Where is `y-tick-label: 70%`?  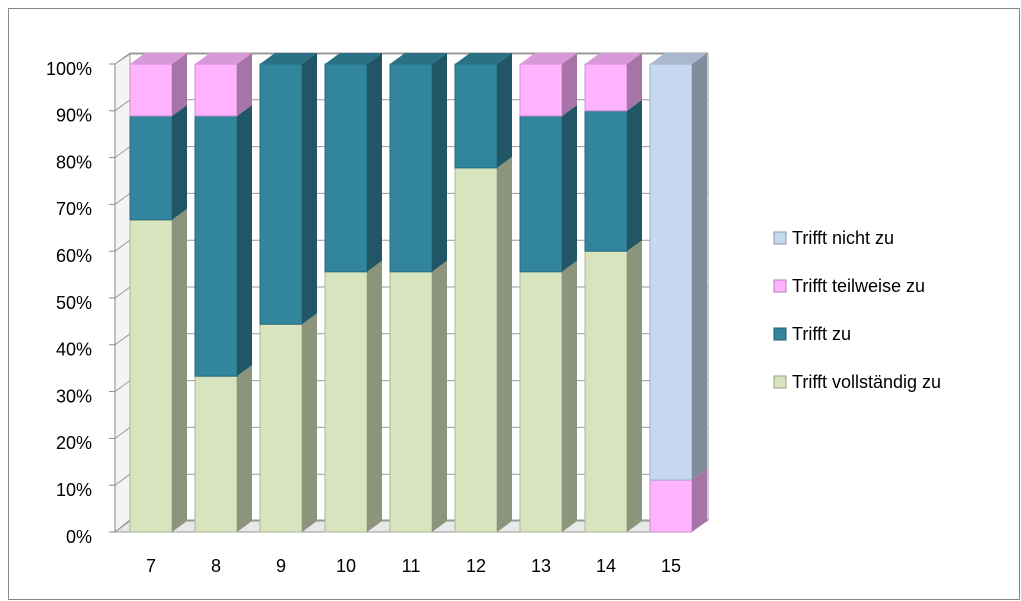
y-tick-label: 70% is located at coordinates (74, 209).